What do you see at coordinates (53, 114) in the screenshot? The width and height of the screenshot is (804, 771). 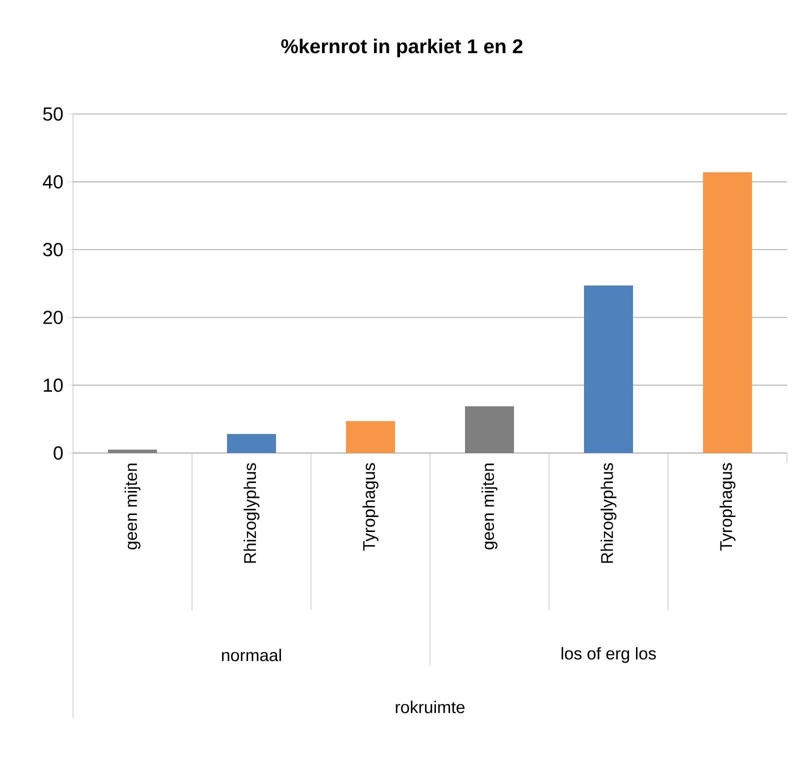 I see `y-tick-label: 50` at bounding box center [53, 114].